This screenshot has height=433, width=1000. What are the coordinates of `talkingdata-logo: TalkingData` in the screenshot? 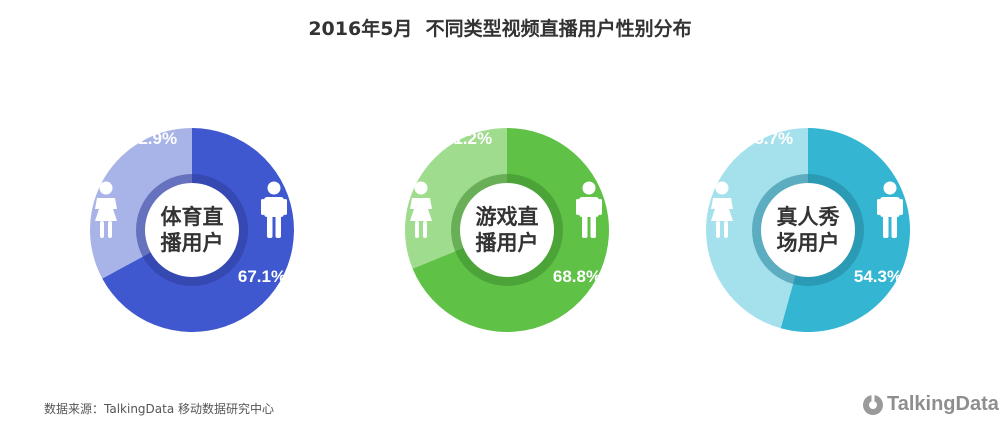 It's located at (930, 404).